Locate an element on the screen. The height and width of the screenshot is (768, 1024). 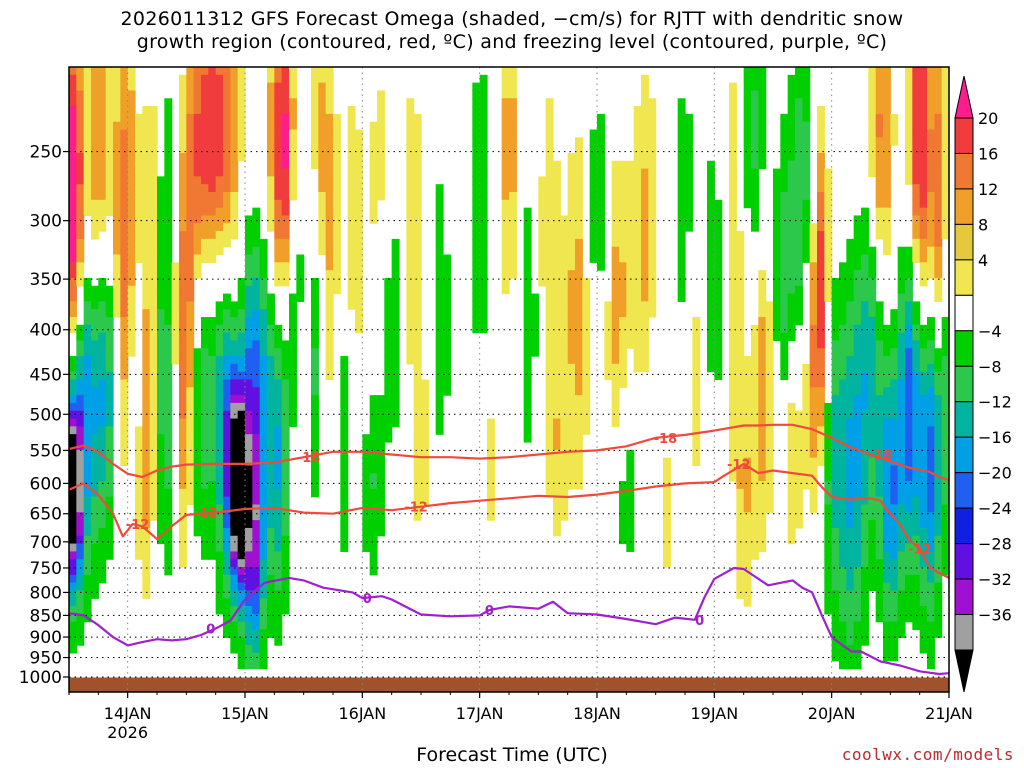
y-tick-label: 850 is located at coordinates (46, 616).